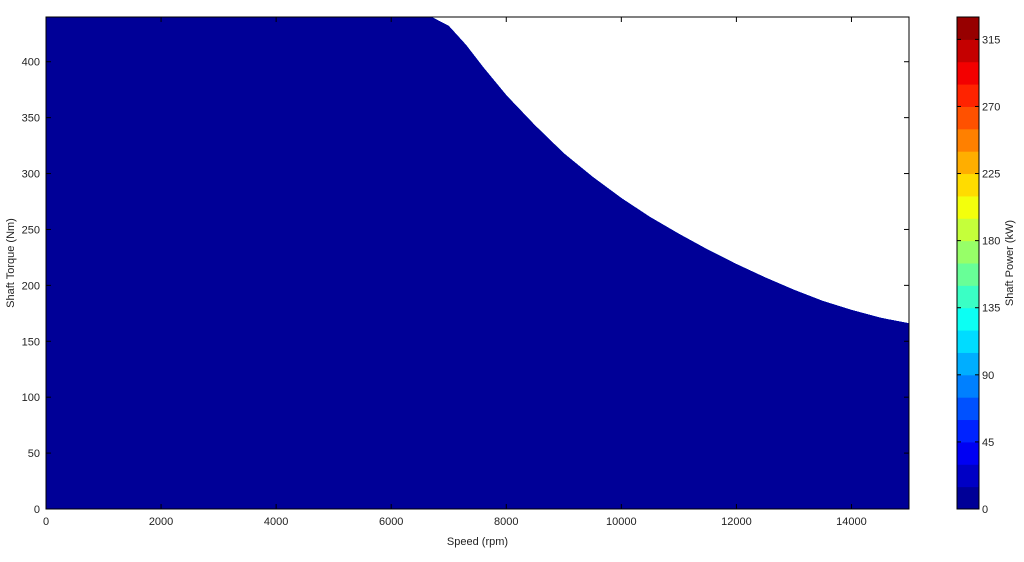 This screenshot has width=1024, height=562. Describe the element at coordinates (391, 522) in the screenshot. I see `x-tick-label: 6000` at that location.